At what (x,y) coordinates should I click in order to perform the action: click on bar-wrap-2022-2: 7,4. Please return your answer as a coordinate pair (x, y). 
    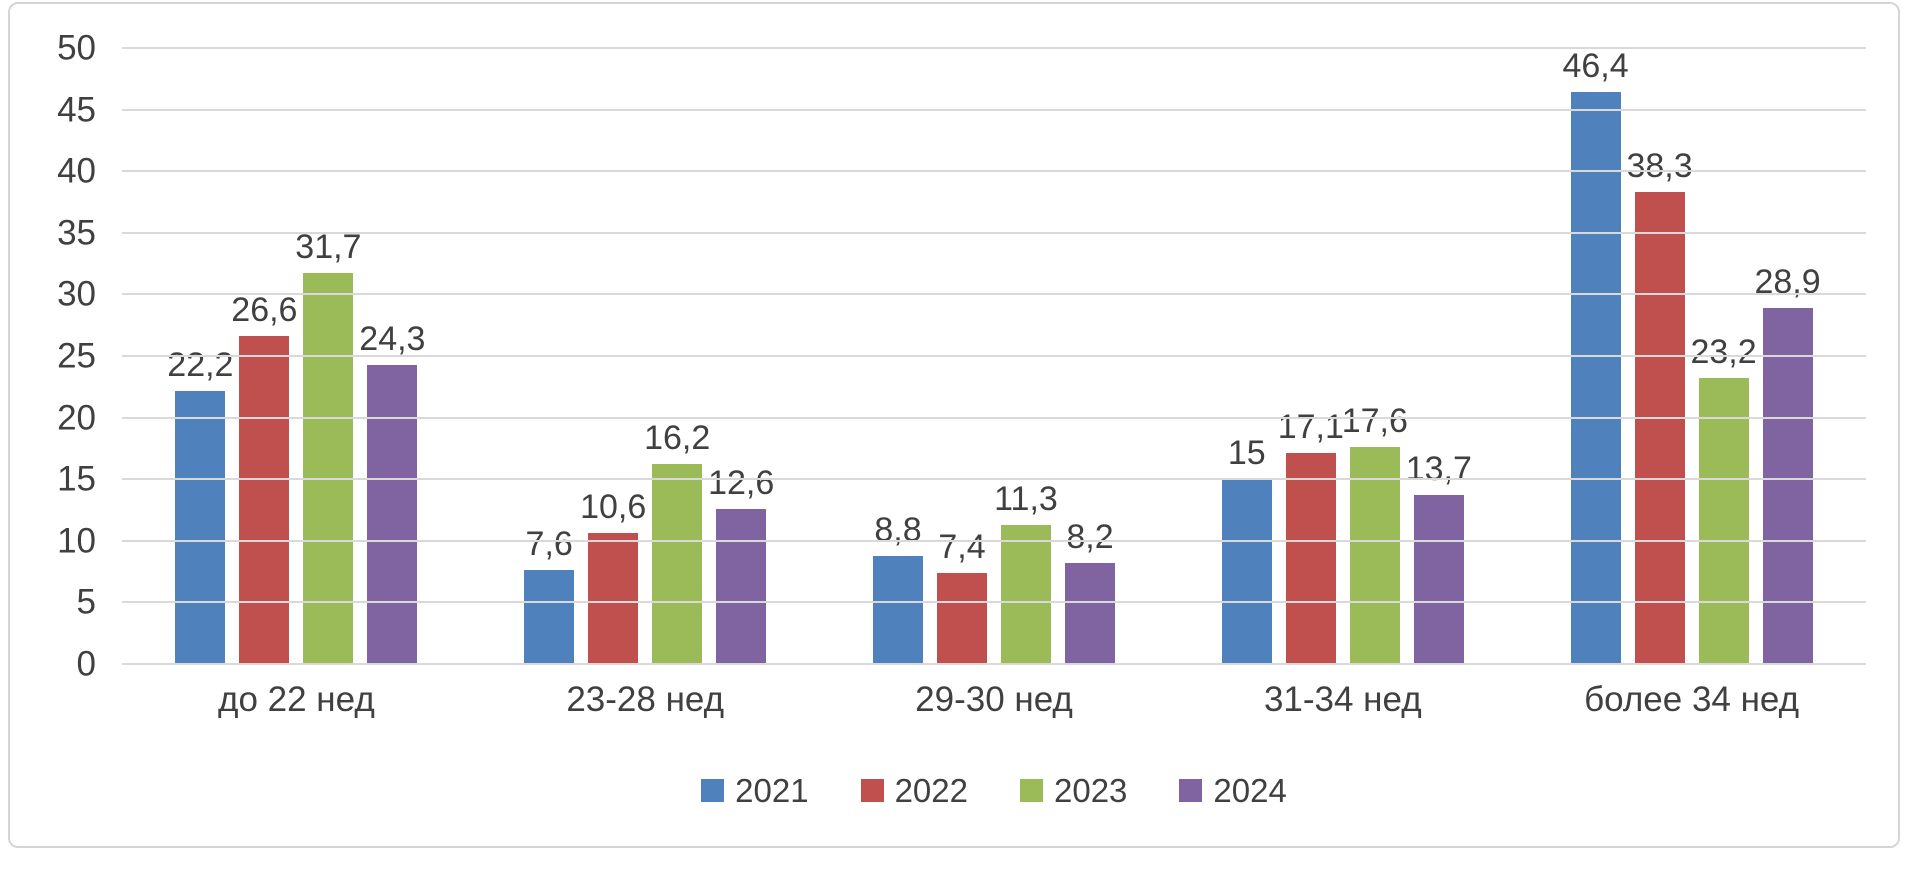
    Looking at the image, I should click on (961, 356).